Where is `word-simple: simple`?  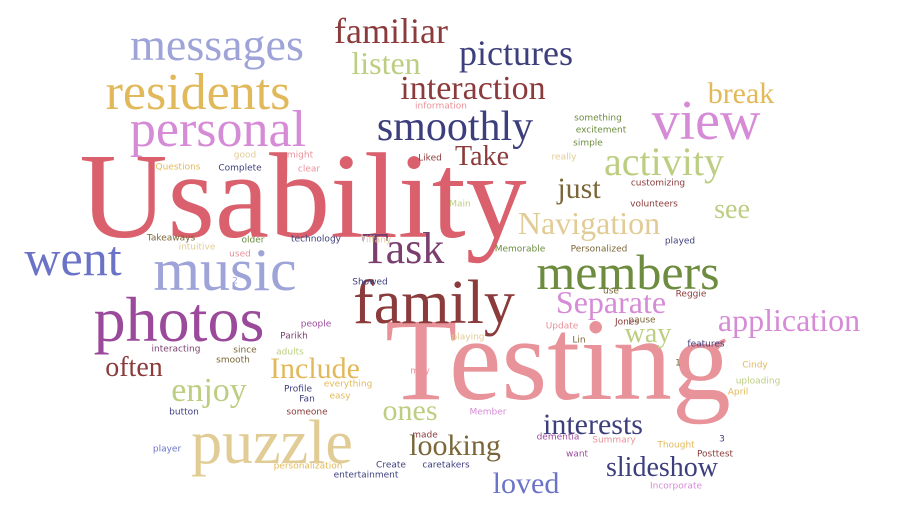 word-simple: simple is located at coordinates (588, 143).